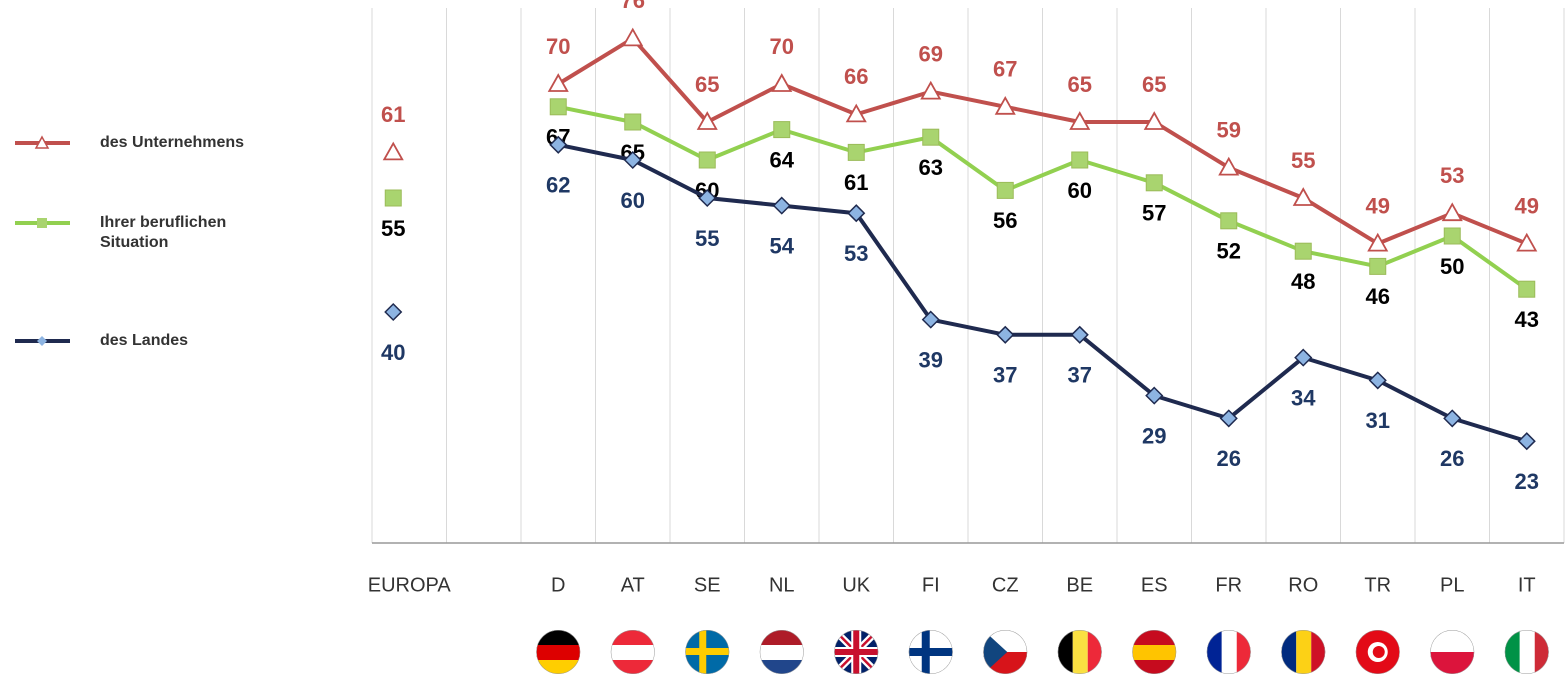 Image resolution: width=1568 pixels, height=674 pixels. What do you see at coordinates (1080, 375) in the screenshot?
I see `data-label: 37` at bounding box center [1080, 375].